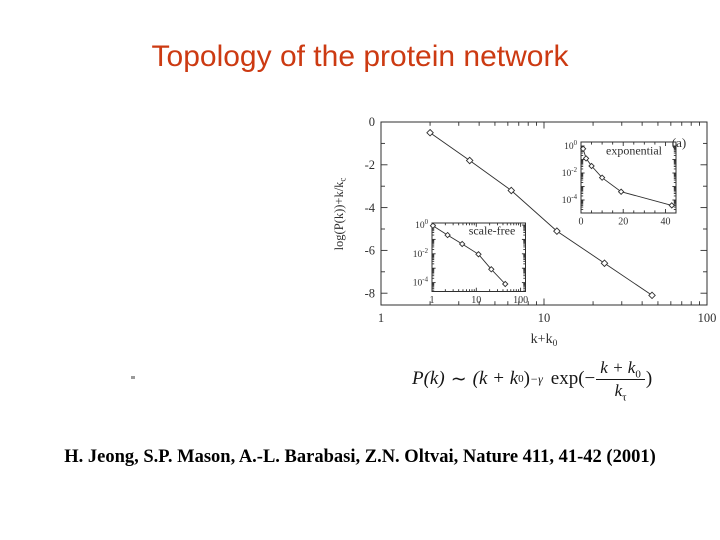 The image size is (720, 540). I want to click on formula-base: (k + k, so click(495, 378).